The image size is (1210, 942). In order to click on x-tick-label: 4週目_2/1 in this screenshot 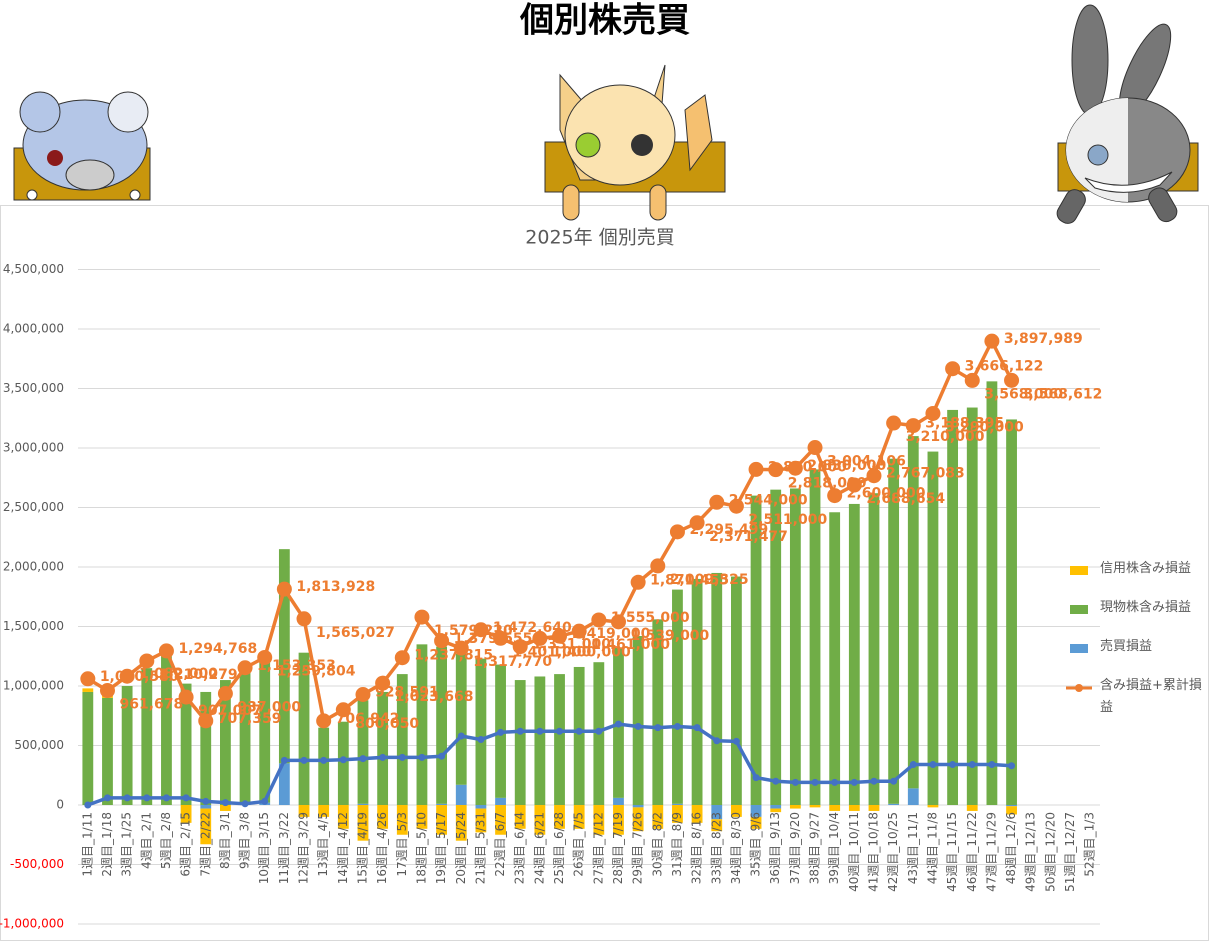, I will do `click(146, 840)`.